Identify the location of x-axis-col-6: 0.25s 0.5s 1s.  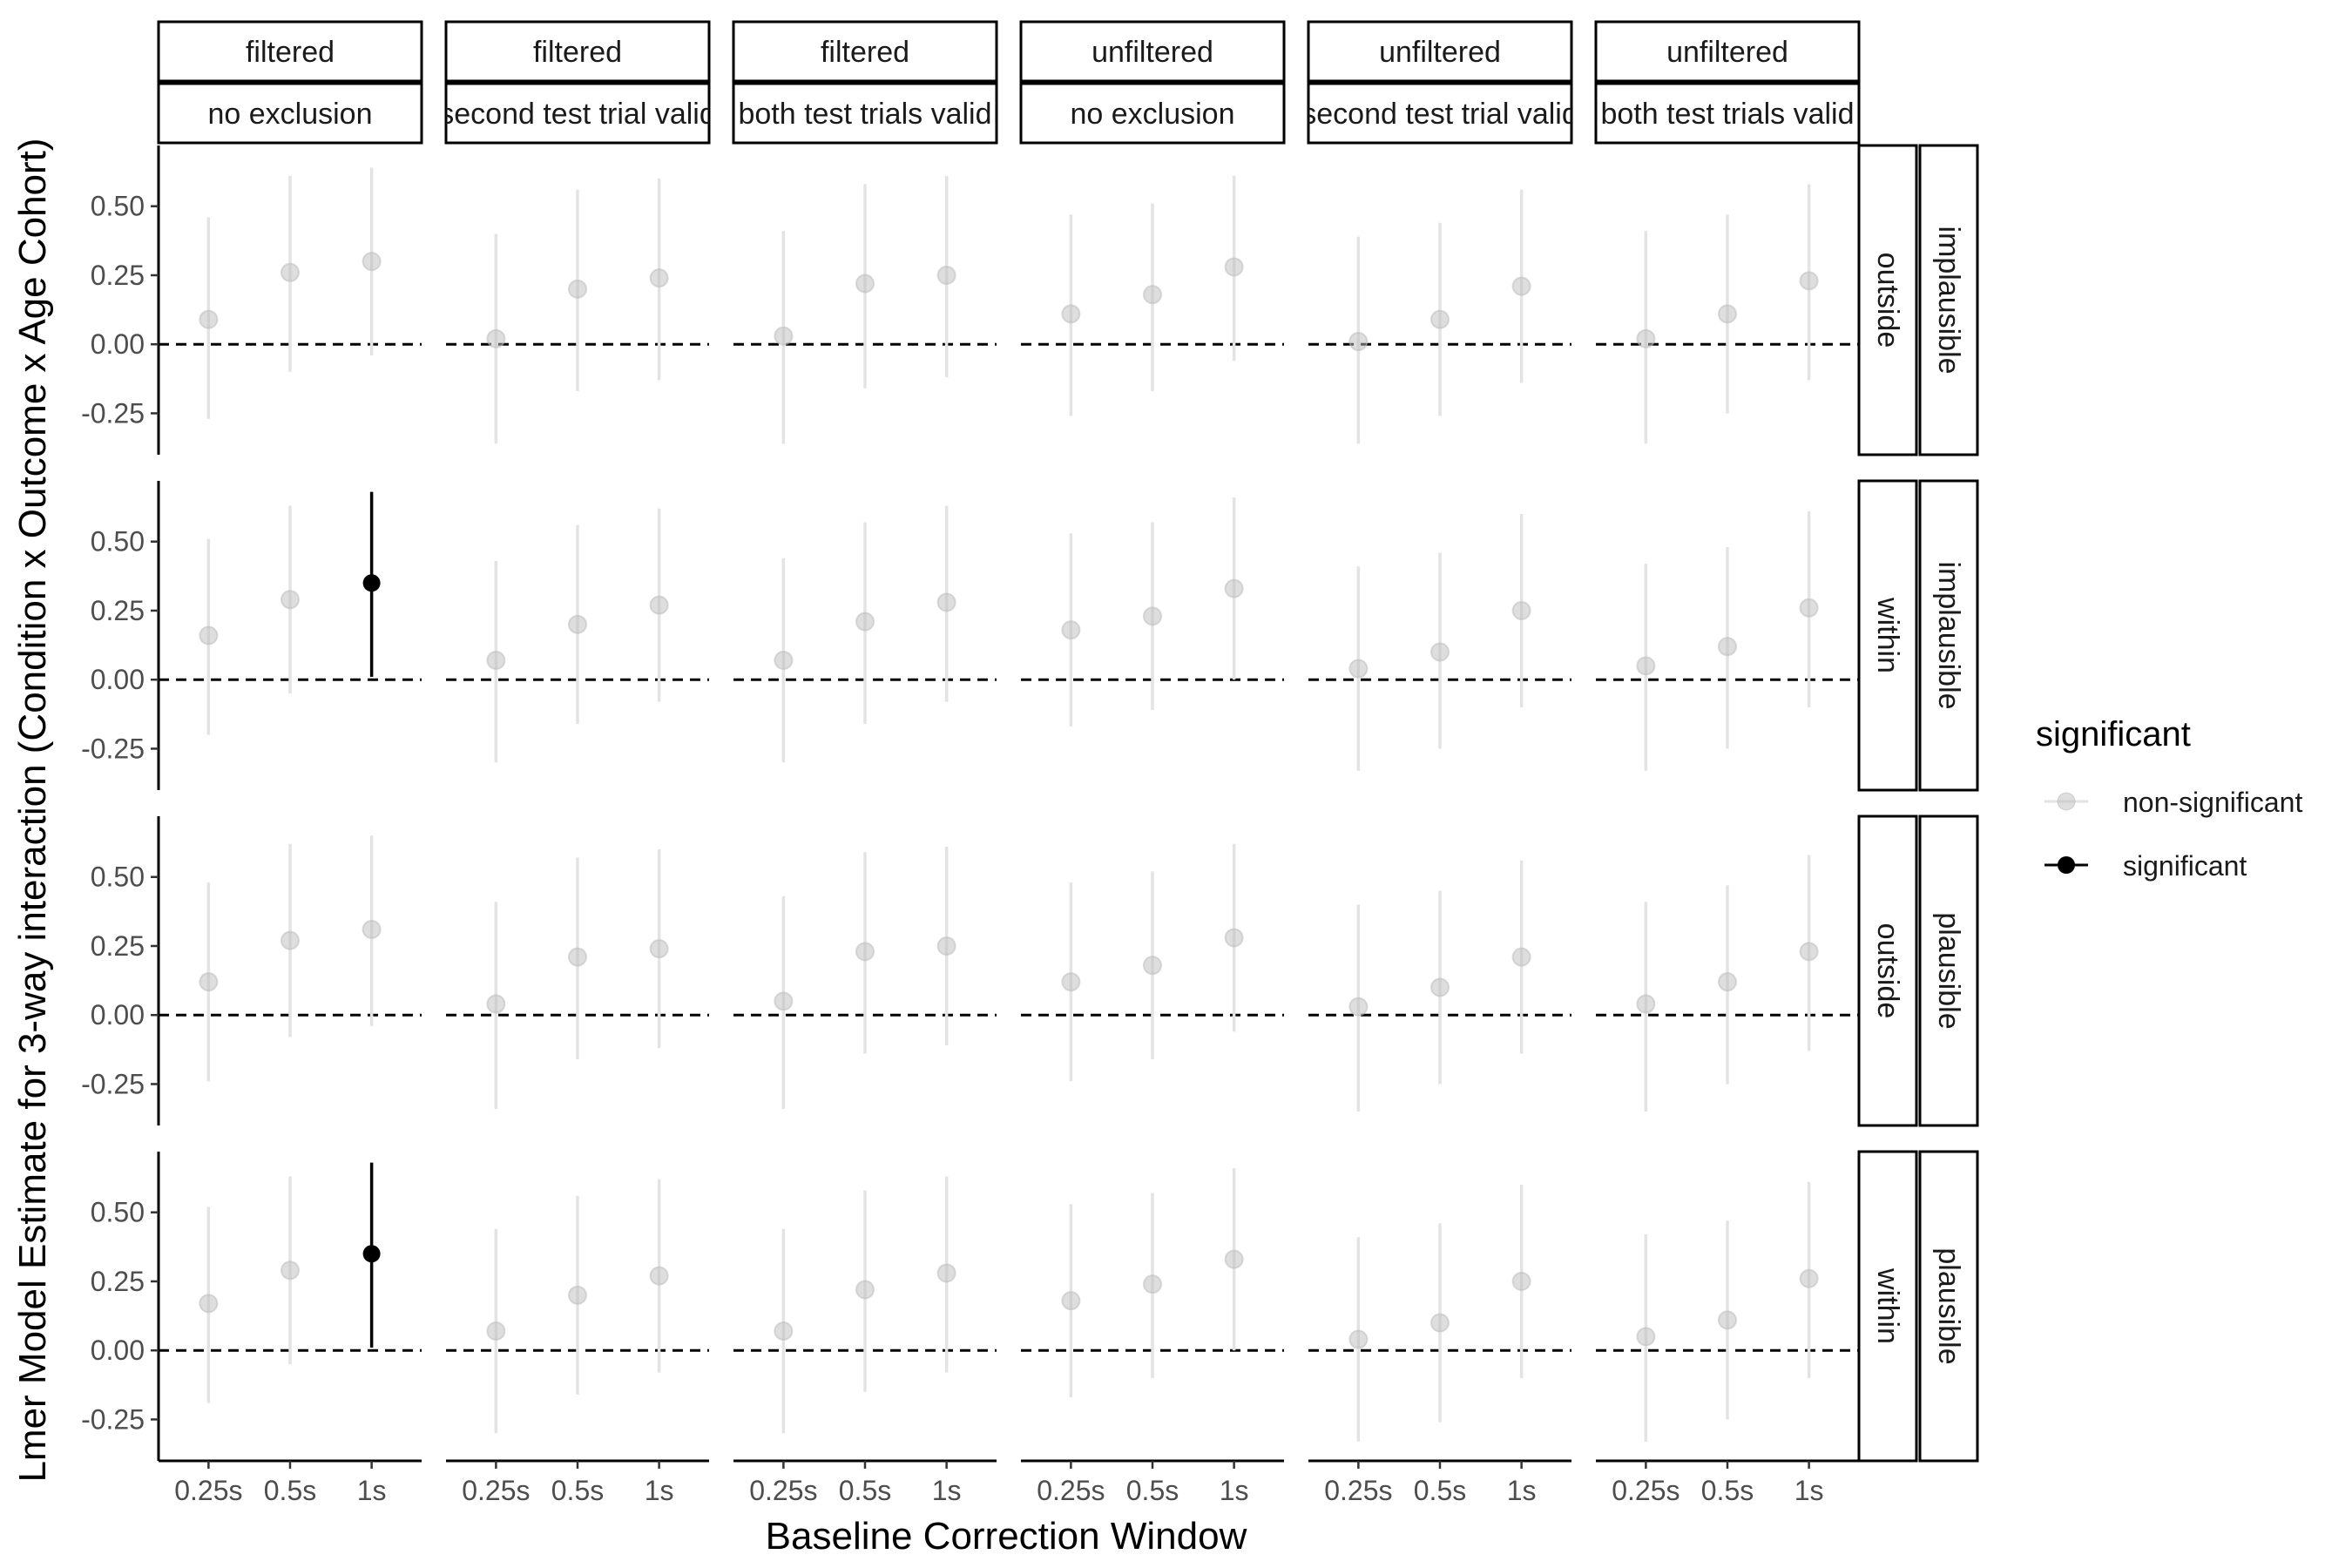
(1727, 1482).